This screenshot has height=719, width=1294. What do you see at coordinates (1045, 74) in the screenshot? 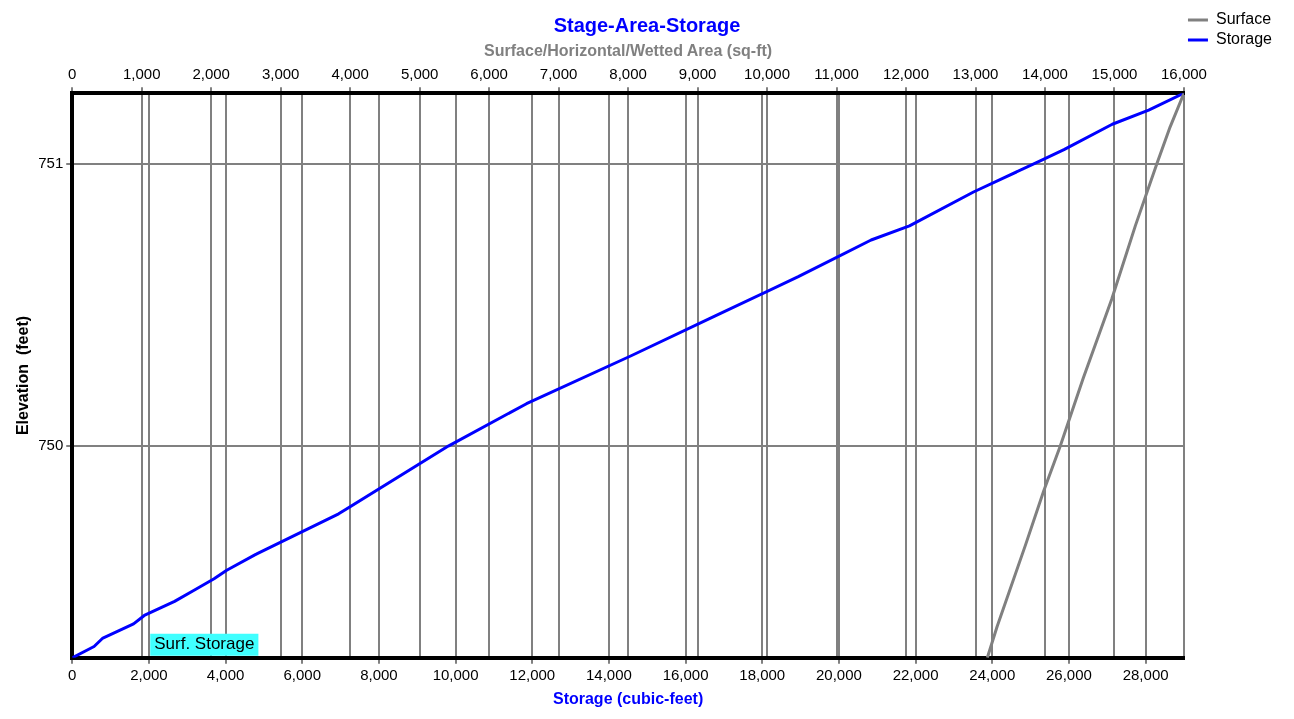
I see `x2-tick-label: 14,000` at bounding box center [1045, 74].